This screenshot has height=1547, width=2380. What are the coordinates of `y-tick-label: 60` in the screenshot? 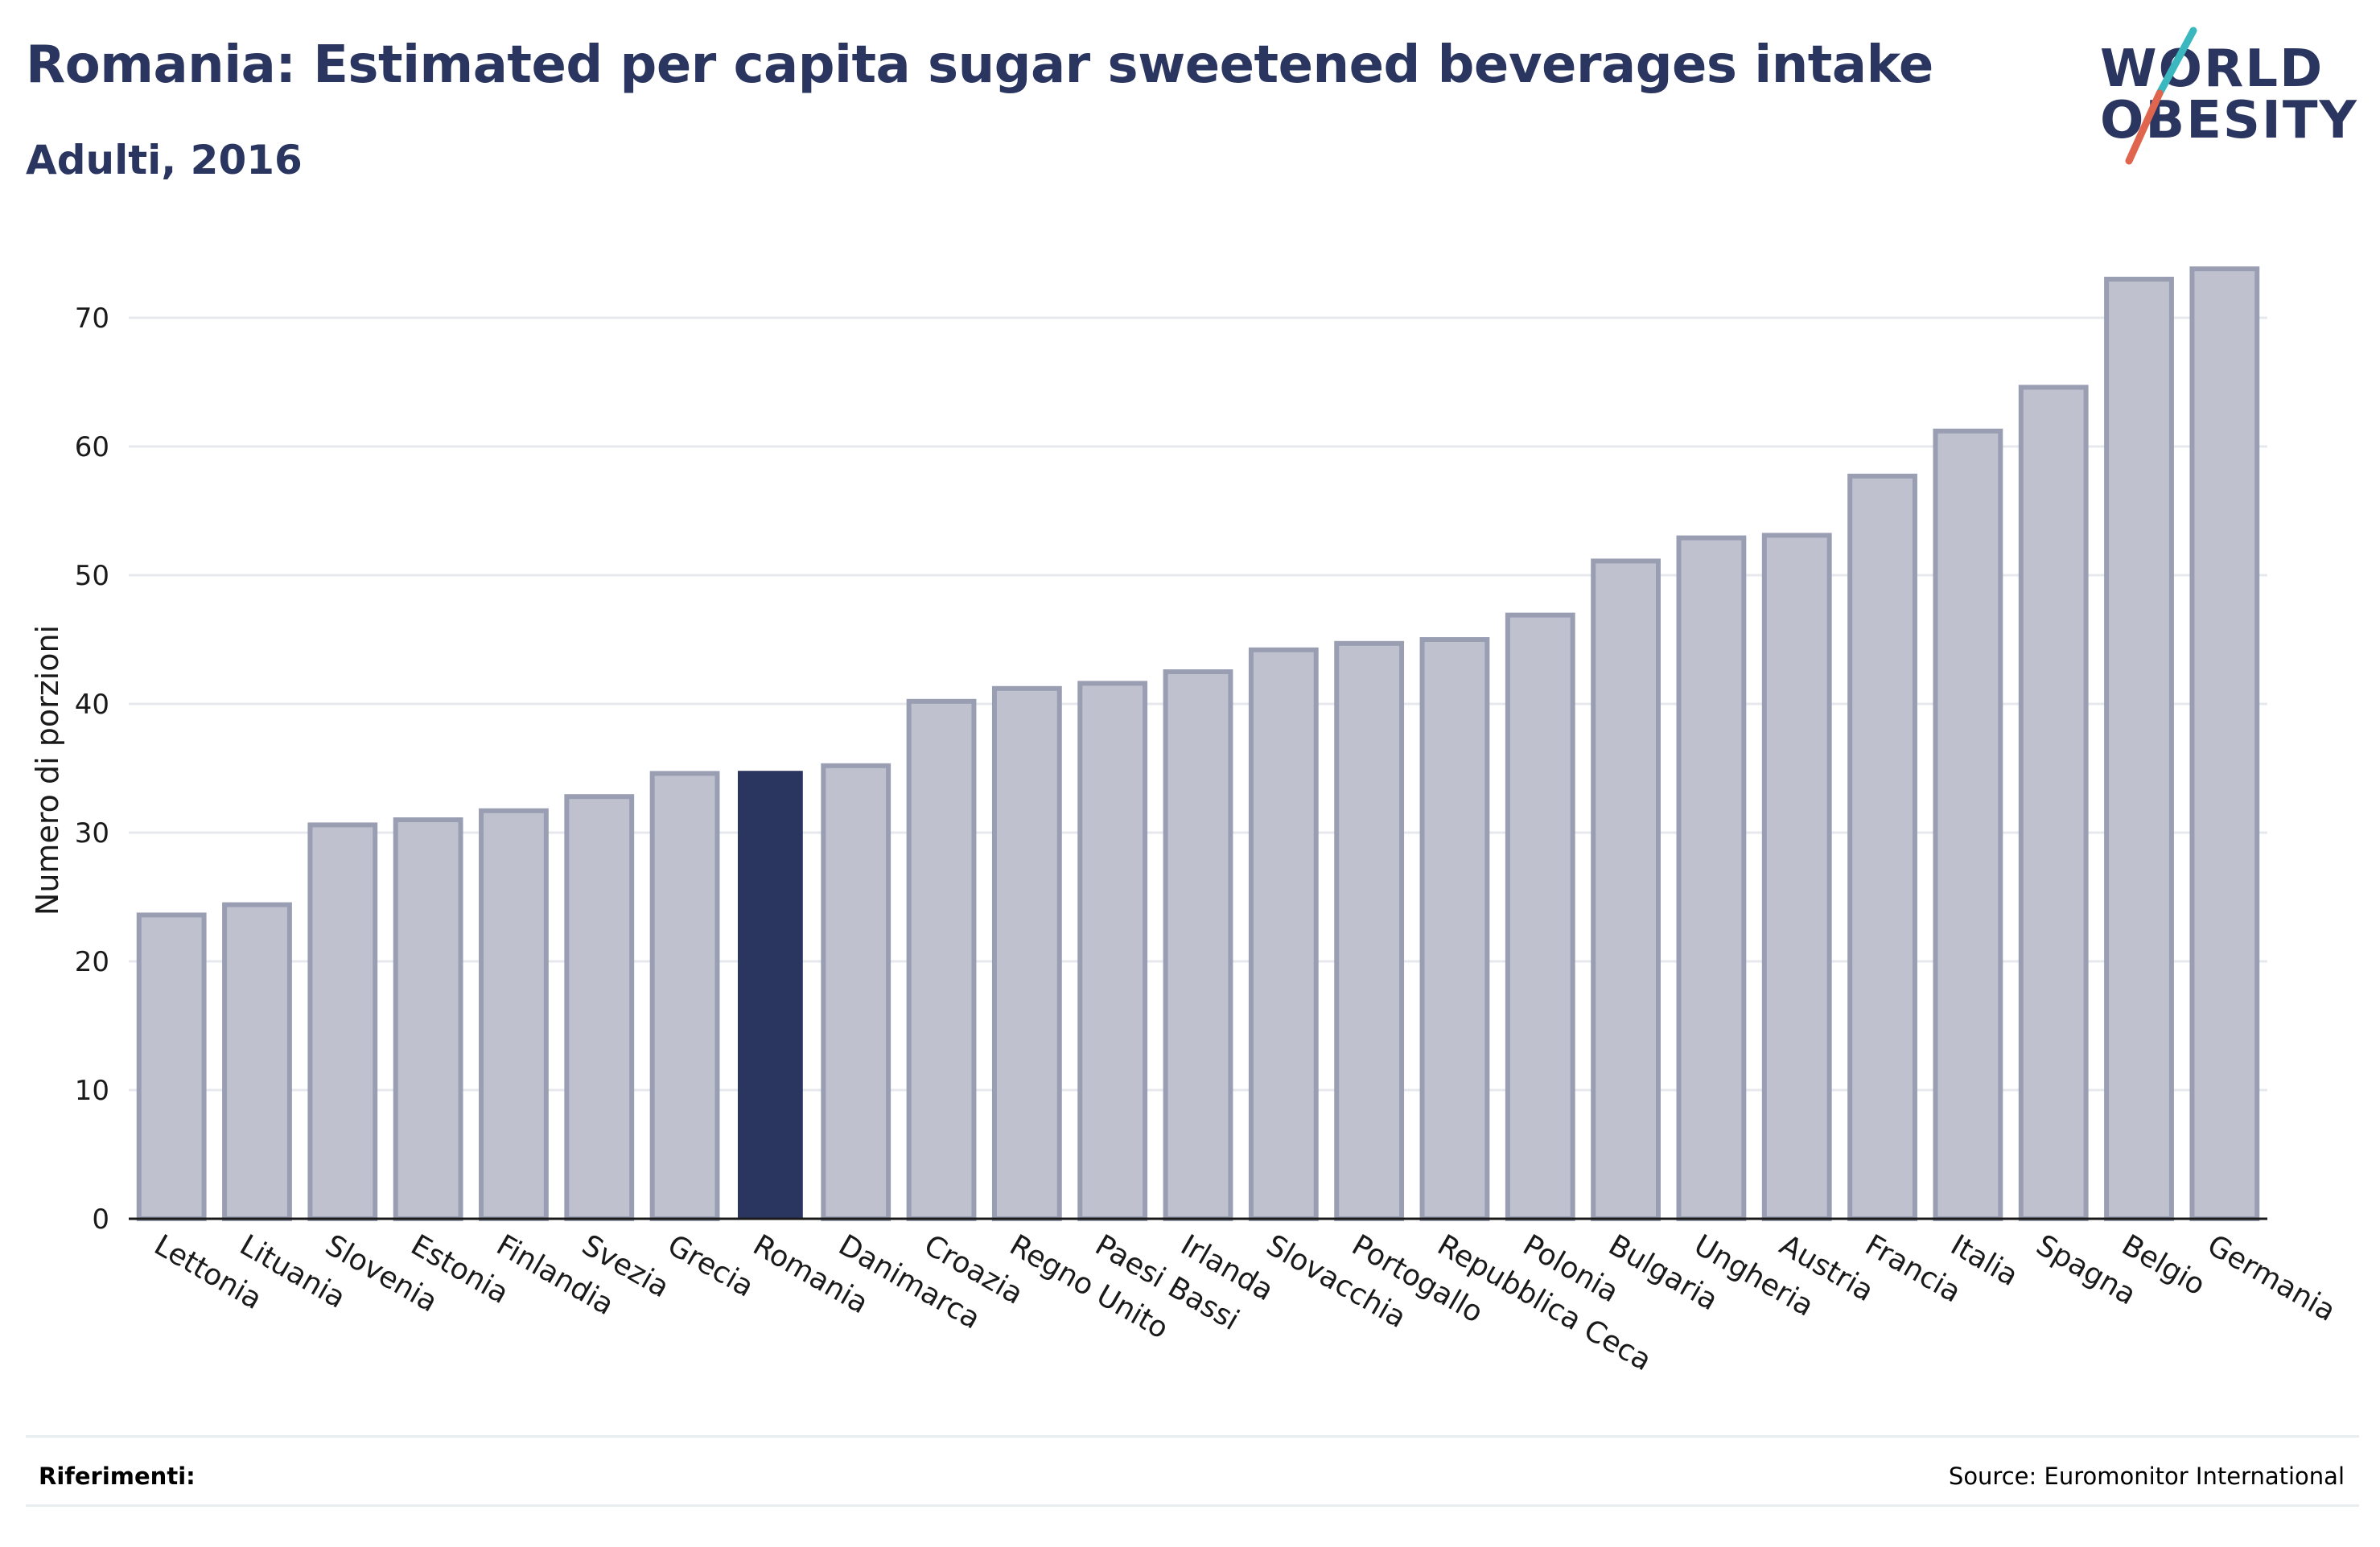 It's located at (92, 447).